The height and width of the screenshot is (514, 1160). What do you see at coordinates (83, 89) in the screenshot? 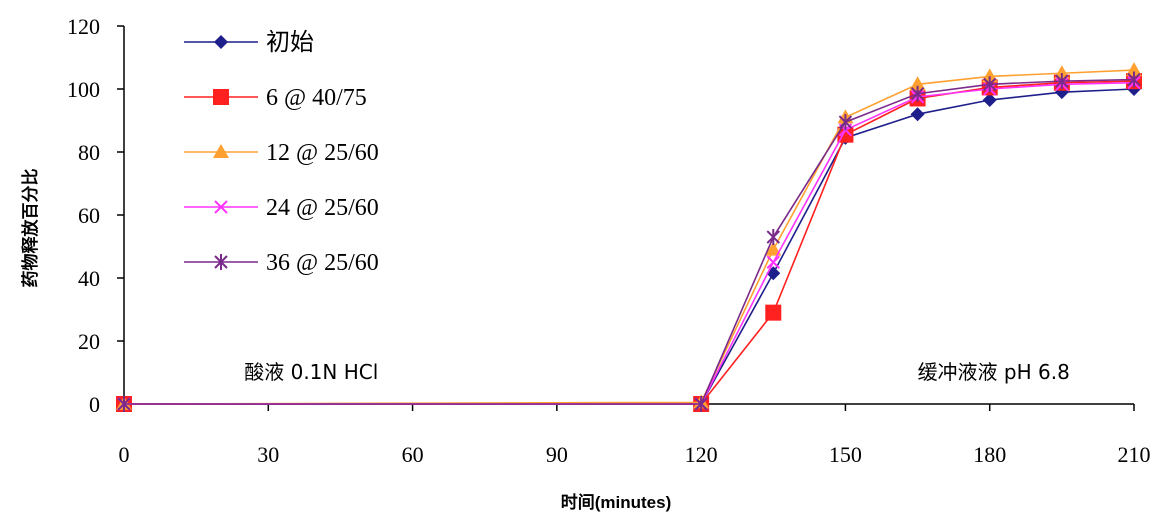
I see `y-tick-label: 100` at bounding box center [83, 89].